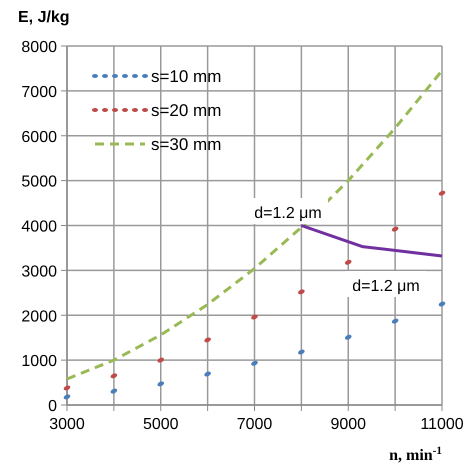 The image size is (468, 472). What do you see at coordinates (39, 271) in the screenshot?
I see `y-tick-label: 3000` at bounding box center [39, 271].